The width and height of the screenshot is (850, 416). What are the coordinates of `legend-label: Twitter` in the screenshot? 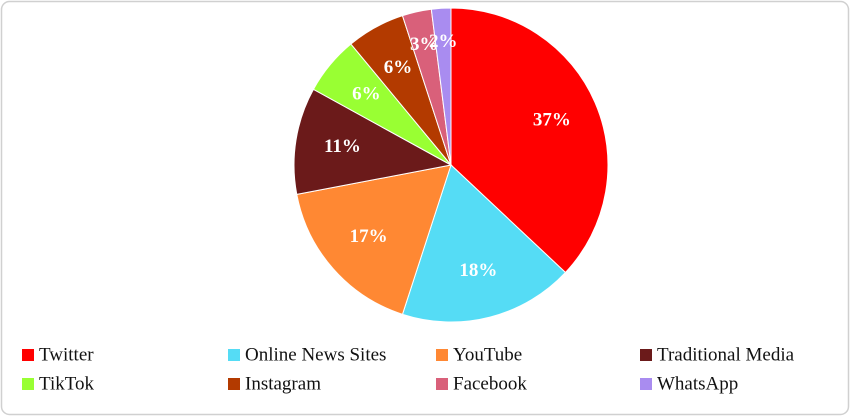 It's located at (66, 354).